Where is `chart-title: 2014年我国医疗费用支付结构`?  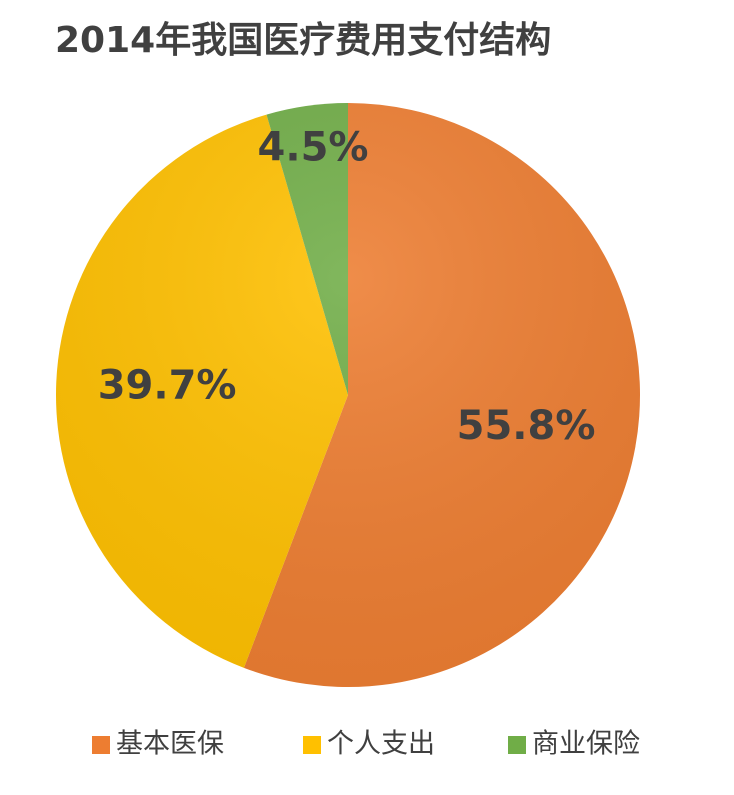
chart-title: 2014年我国医疗费用支付结构 is located at coordinates (303, 40).